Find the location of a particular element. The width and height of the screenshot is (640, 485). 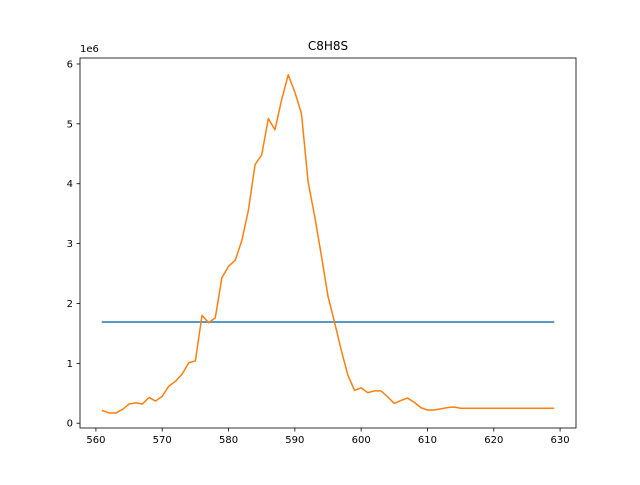

x-tick-label: 590 is located at coordinates (294, 440).